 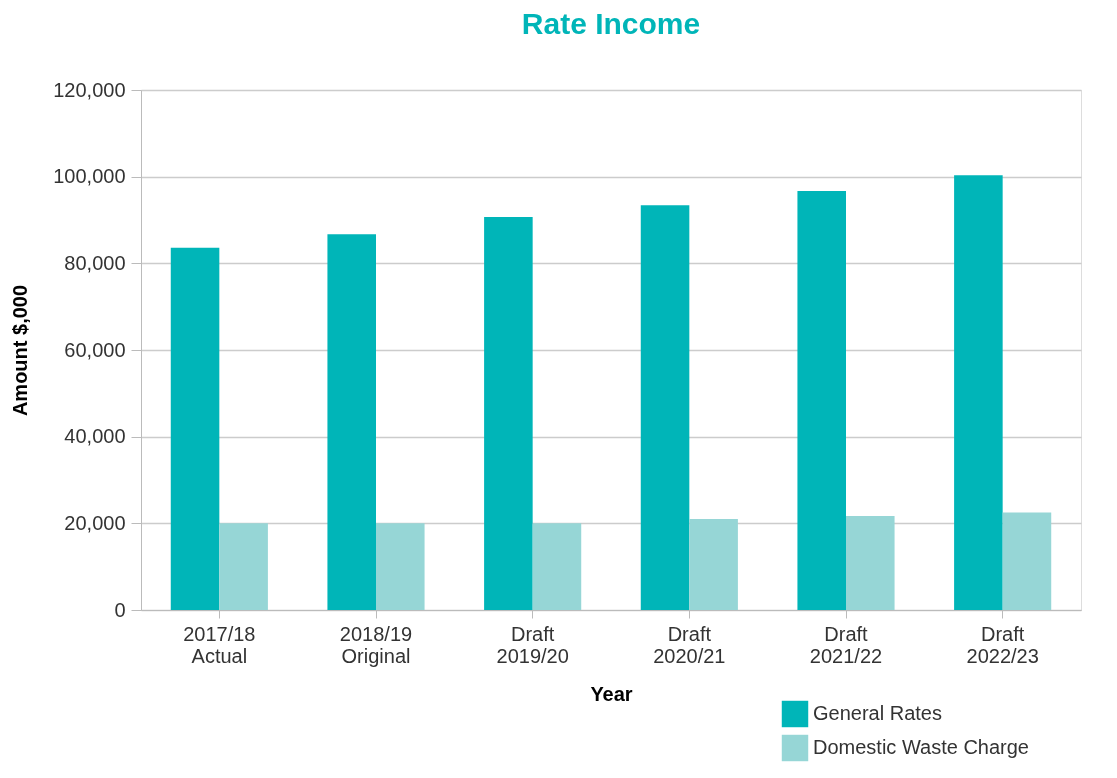 What do you see at coordinates (376, 644) in the screenshot?
I see `x-tick-label: 2018/19 Original` at bounding box center [376, 644].